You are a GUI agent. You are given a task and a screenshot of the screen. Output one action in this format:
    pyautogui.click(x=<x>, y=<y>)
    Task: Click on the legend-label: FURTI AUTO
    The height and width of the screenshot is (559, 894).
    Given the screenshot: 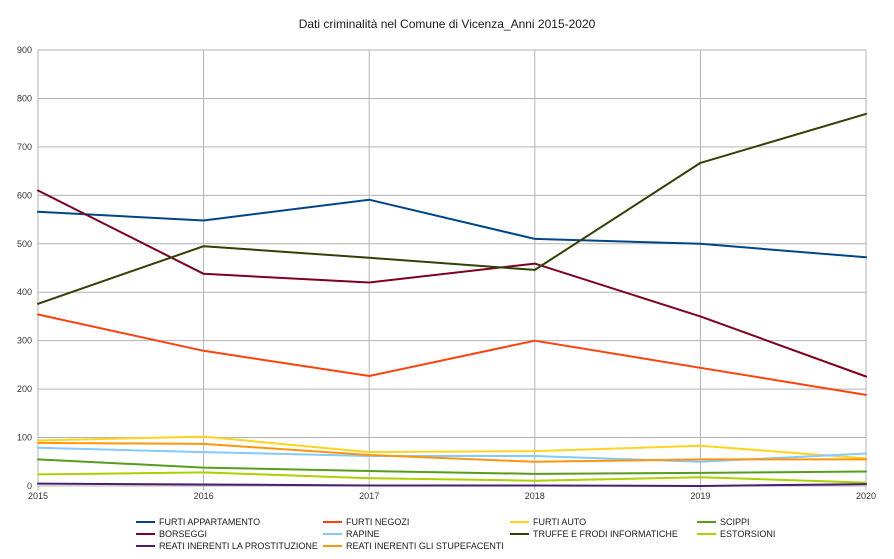 What is the action you would take?
    pyautogui.click(x=559, y=522)
    